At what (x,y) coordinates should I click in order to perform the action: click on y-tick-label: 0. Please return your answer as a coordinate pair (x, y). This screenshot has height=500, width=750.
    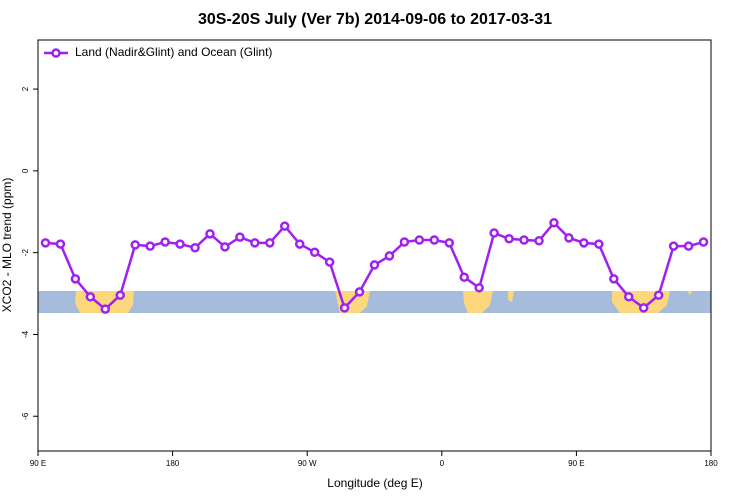
    Looking at the image, I should click on (25, 170).